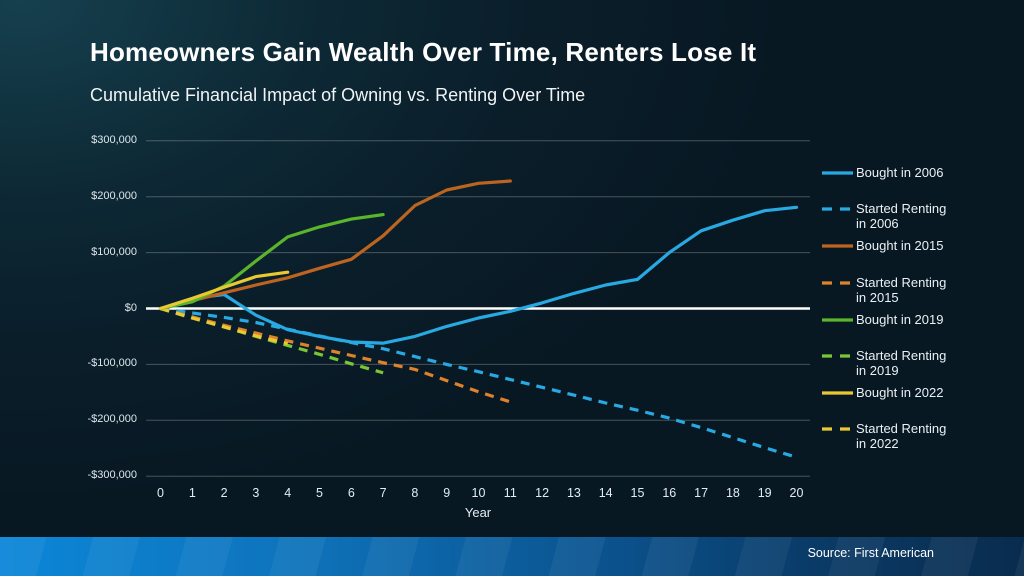 This screenshot has height=576, width=1024. What do you see at coordinates (478, 512) in the screenshot?
I see `x-axis-title: Year` at bounding box center [478, 512].